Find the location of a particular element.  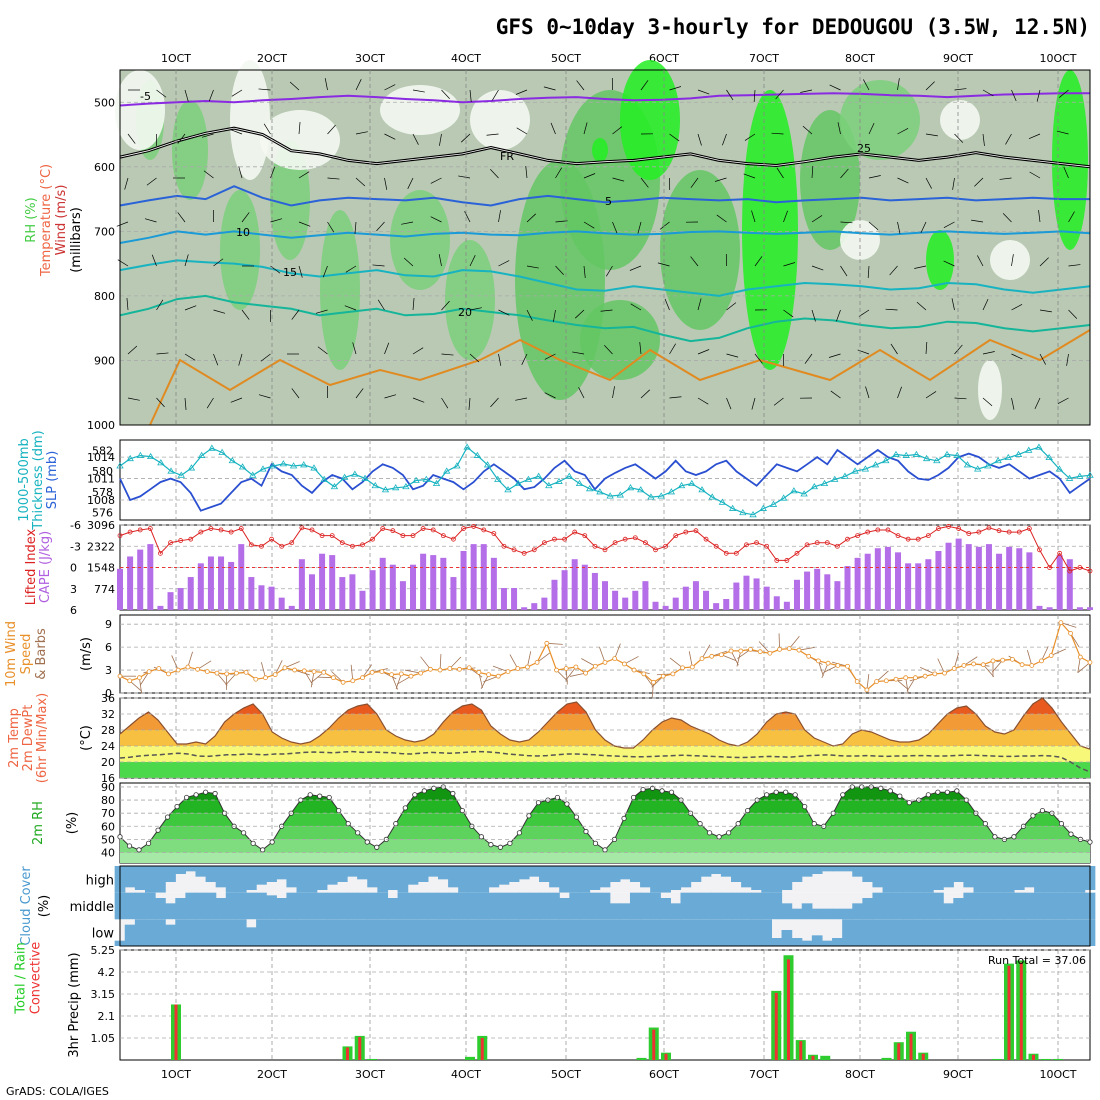

slp-thickness-ylabel-line-2: SLP (mb) is located at coordinates (52, 480).